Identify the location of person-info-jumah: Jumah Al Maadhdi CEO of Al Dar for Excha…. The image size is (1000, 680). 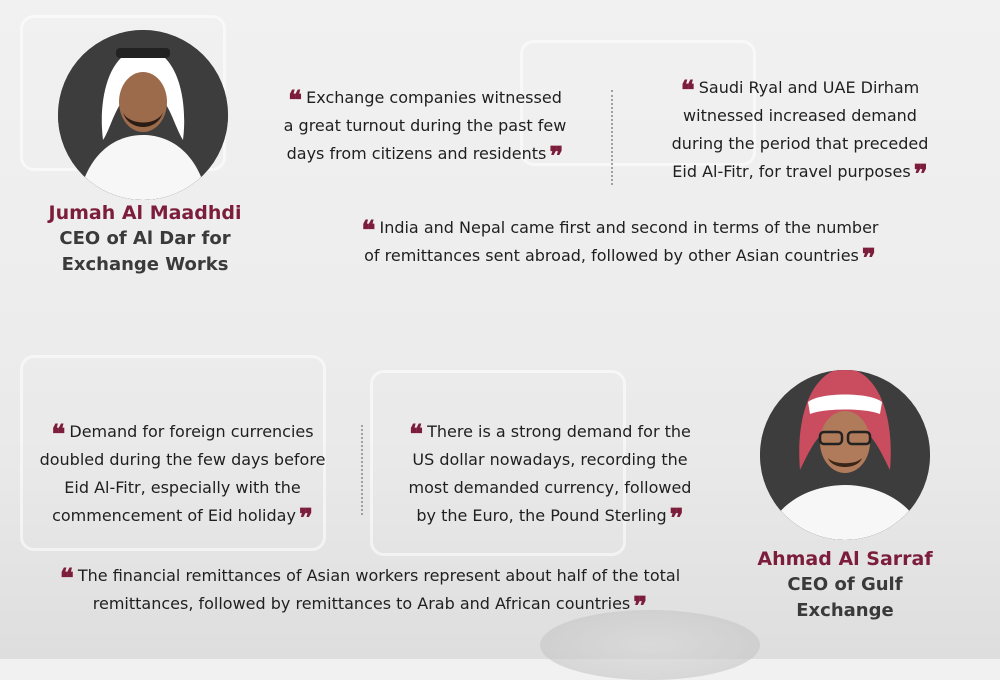
(145, 239).